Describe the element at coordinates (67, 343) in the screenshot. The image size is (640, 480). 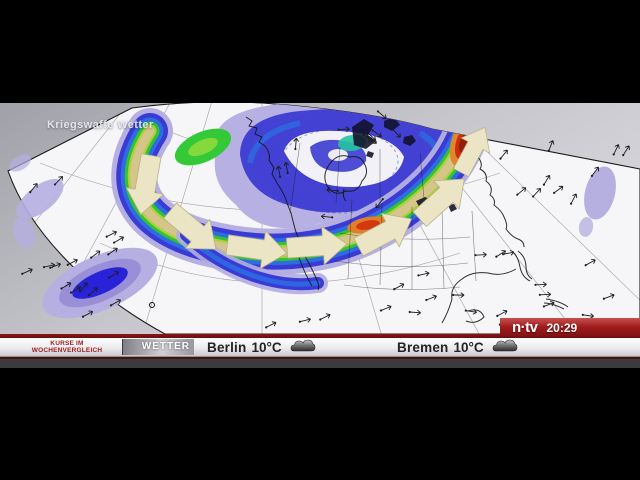
I see `program-label-line1: KURSE IM` at that location.